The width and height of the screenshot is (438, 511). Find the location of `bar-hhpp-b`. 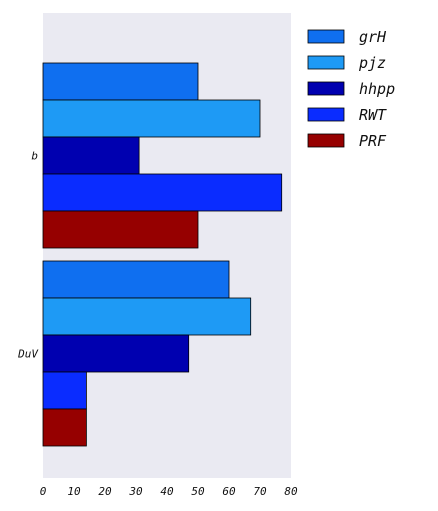

bar-hhpp-b is located at coordinates (91, 155).